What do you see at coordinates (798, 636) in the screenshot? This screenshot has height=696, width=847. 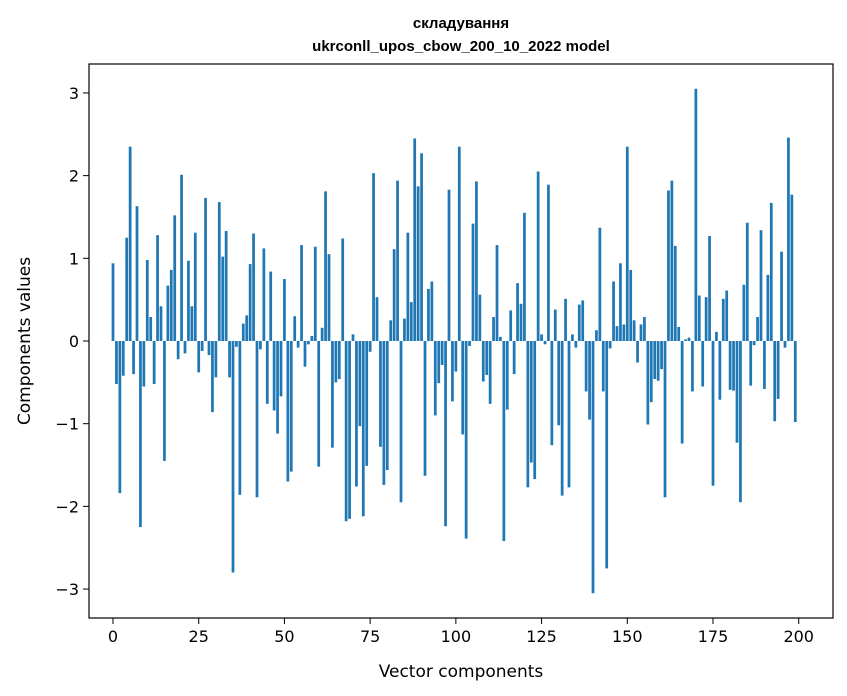 I see `x-tick-label: 200` at bounding box center [798, 636].